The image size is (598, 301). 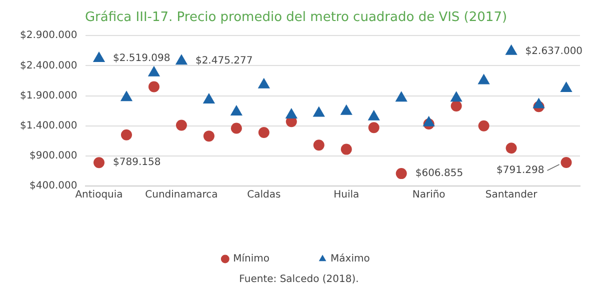 I want to click on x-tick-label: Nariño, so click(x=429, y=195).